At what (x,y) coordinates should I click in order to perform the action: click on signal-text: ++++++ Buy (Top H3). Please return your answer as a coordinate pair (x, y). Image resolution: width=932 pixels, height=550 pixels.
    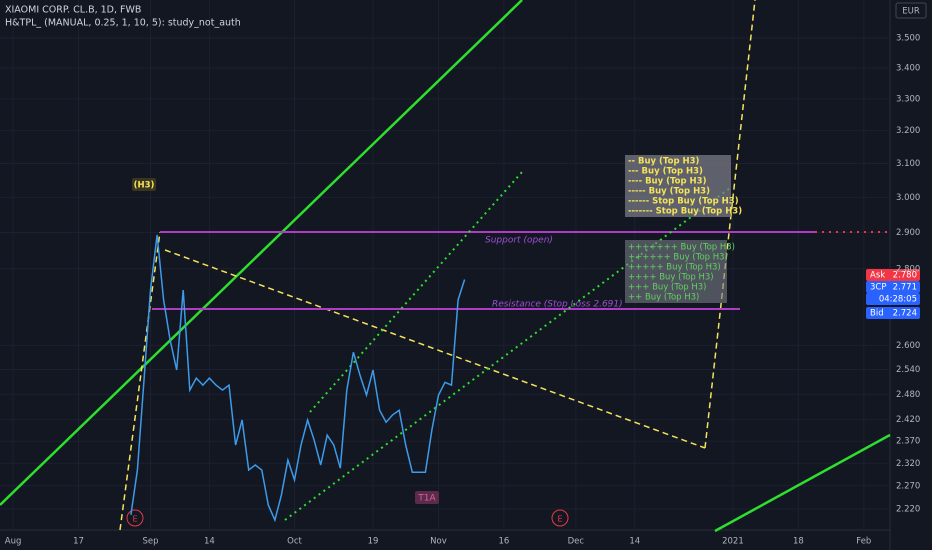
    Looking at the image, I should click on (678, 258).